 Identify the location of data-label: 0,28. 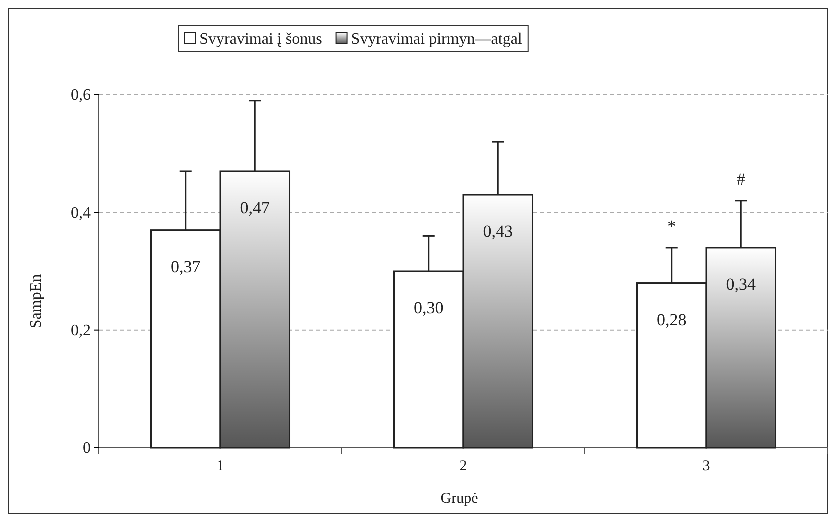
(671, 320).